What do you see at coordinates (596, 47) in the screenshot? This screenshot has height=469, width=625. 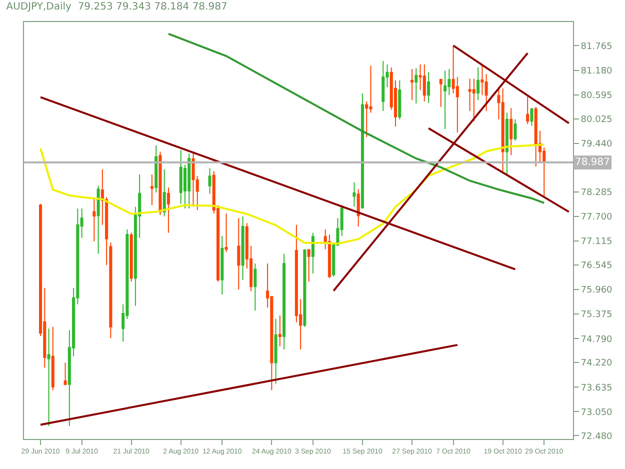 I see `y-tick-label: 81.765` at bounding box center [596, 47].